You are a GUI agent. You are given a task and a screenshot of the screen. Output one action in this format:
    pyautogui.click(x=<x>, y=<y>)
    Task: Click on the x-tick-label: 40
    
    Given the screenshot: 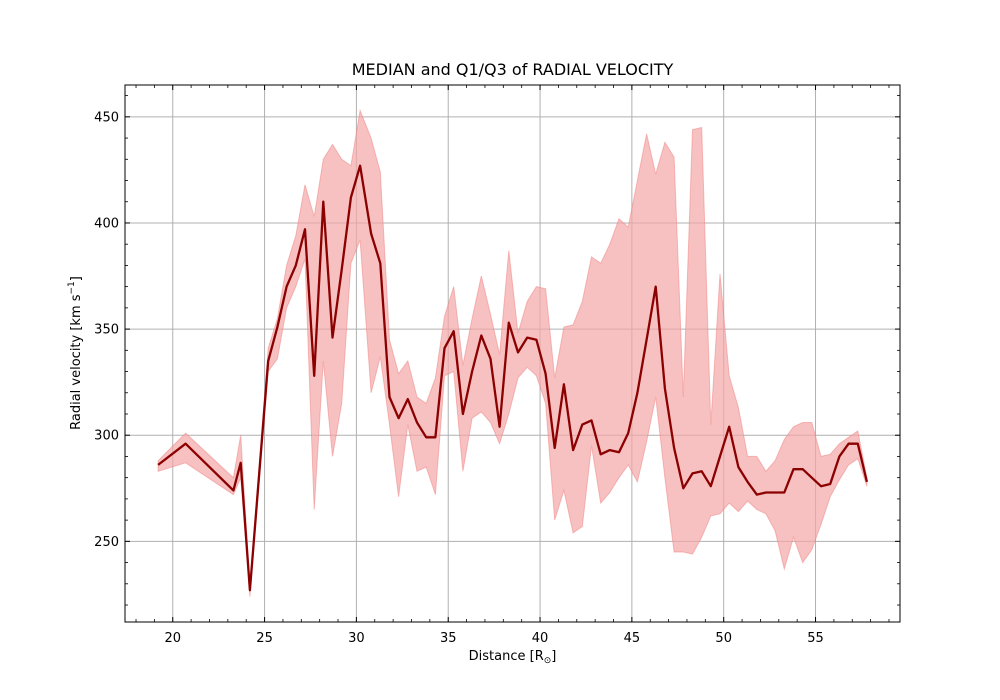 What is the action you would take?
    pyautogui.click(x=540, y=638)
    